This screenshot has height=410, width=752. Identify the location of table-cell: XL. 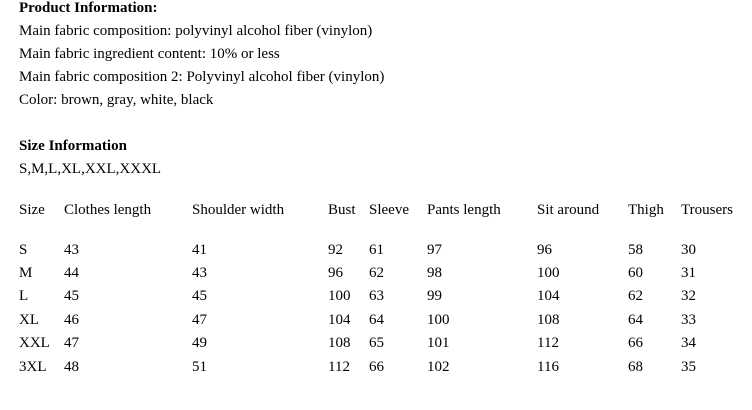
(29, 320).